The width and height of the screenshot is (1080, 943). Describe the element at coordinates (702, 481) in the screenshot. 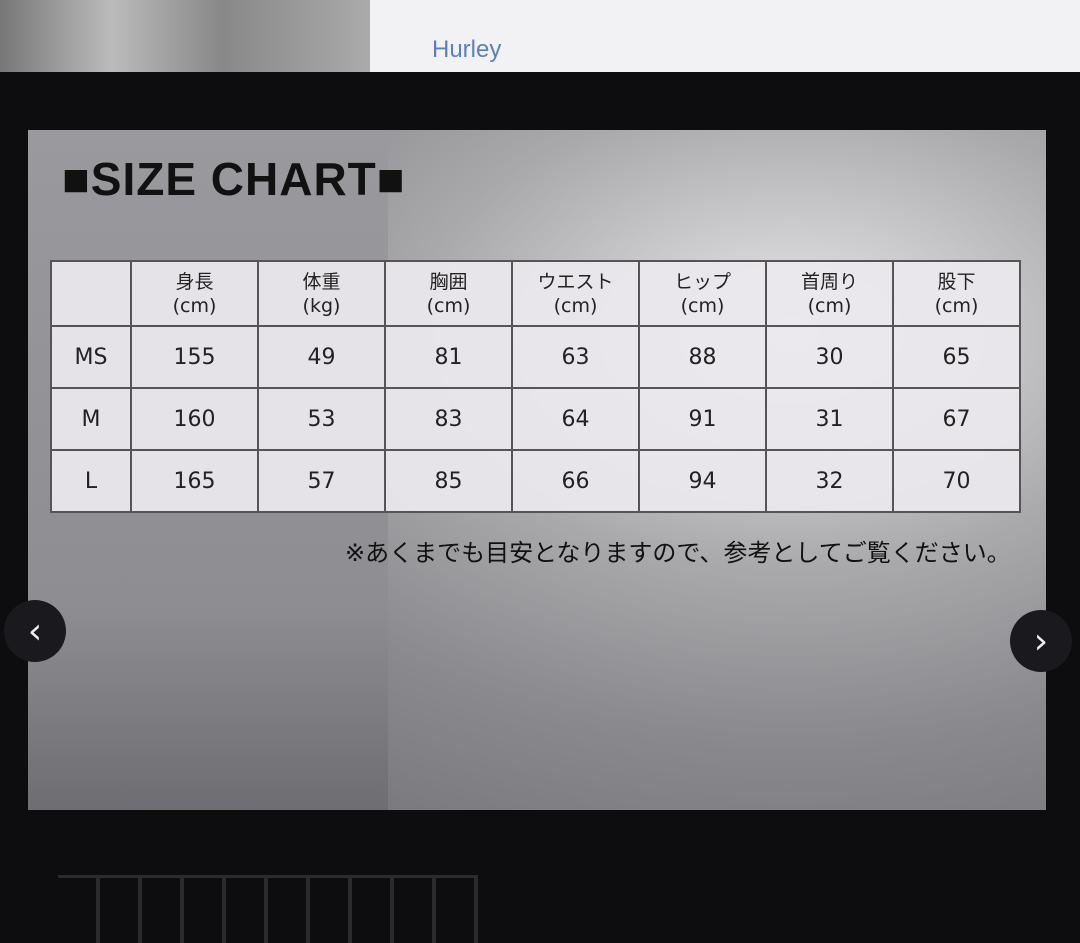

I see `size-value: 94` at that location.